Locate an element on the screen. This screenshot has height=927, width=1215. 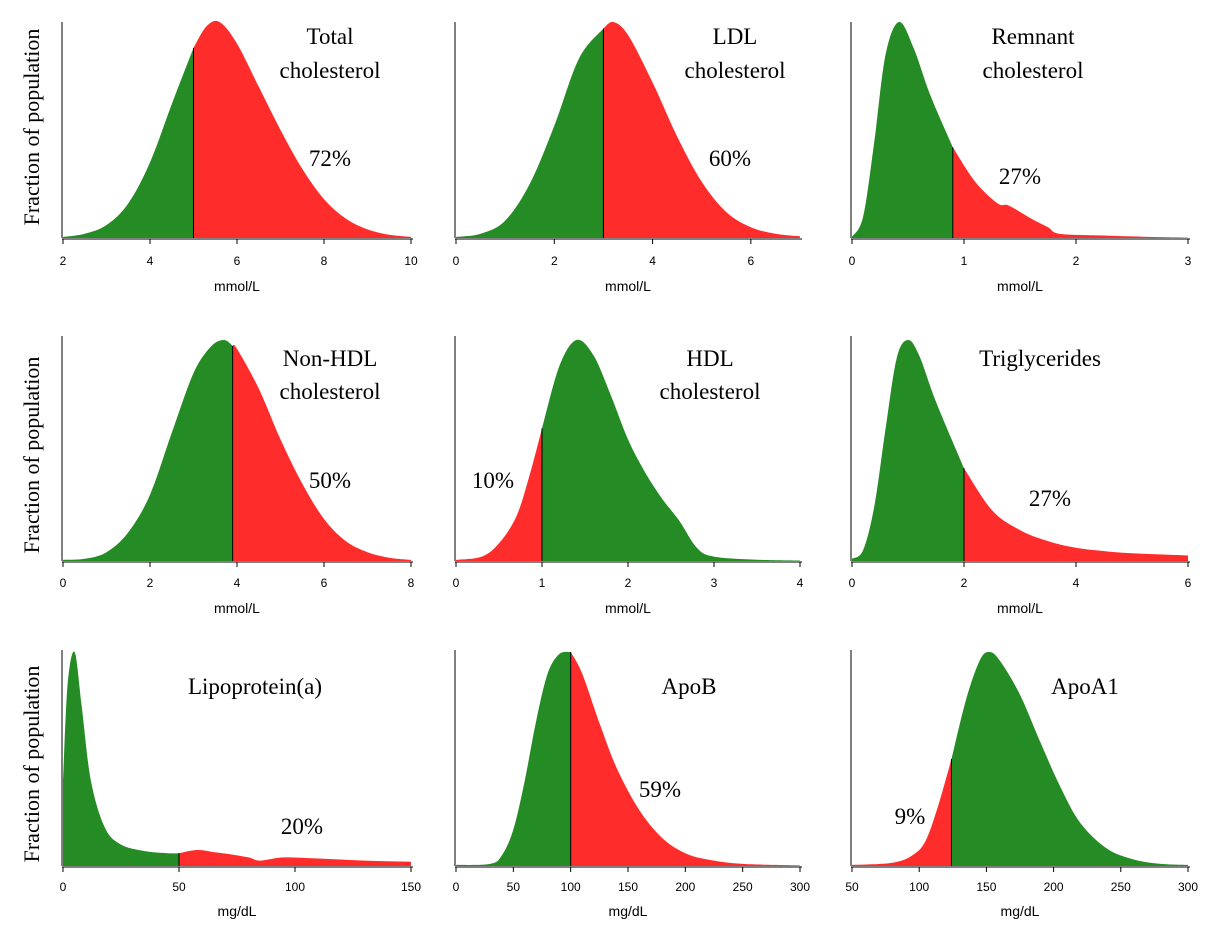
panel-title: Lipoprotein(a) is located at coordinates (255, 686).